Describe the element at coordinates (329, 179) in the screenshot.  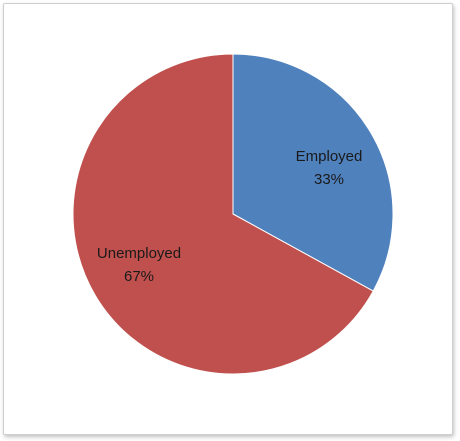
I see `slice-percent-employed: 33%` at that location.